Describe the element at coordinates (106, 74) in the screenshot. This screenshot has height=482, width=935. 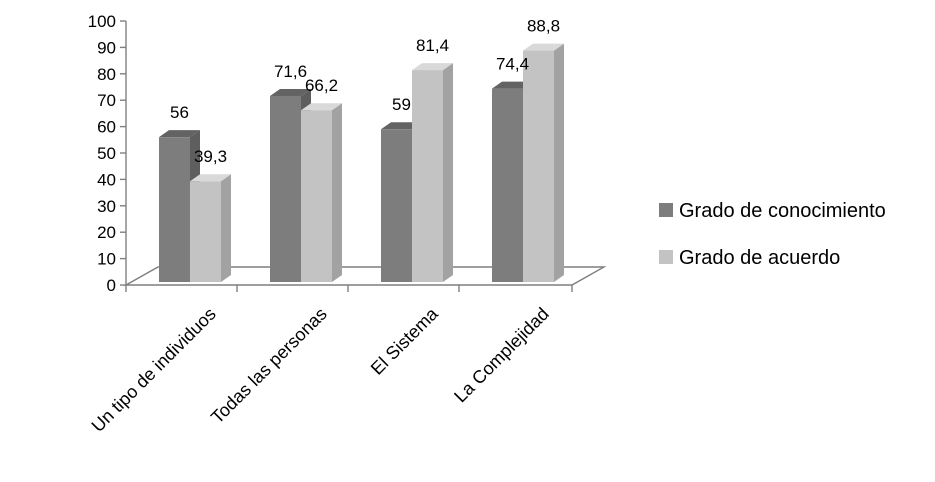
I see `y-tick-label: 80` at that location.